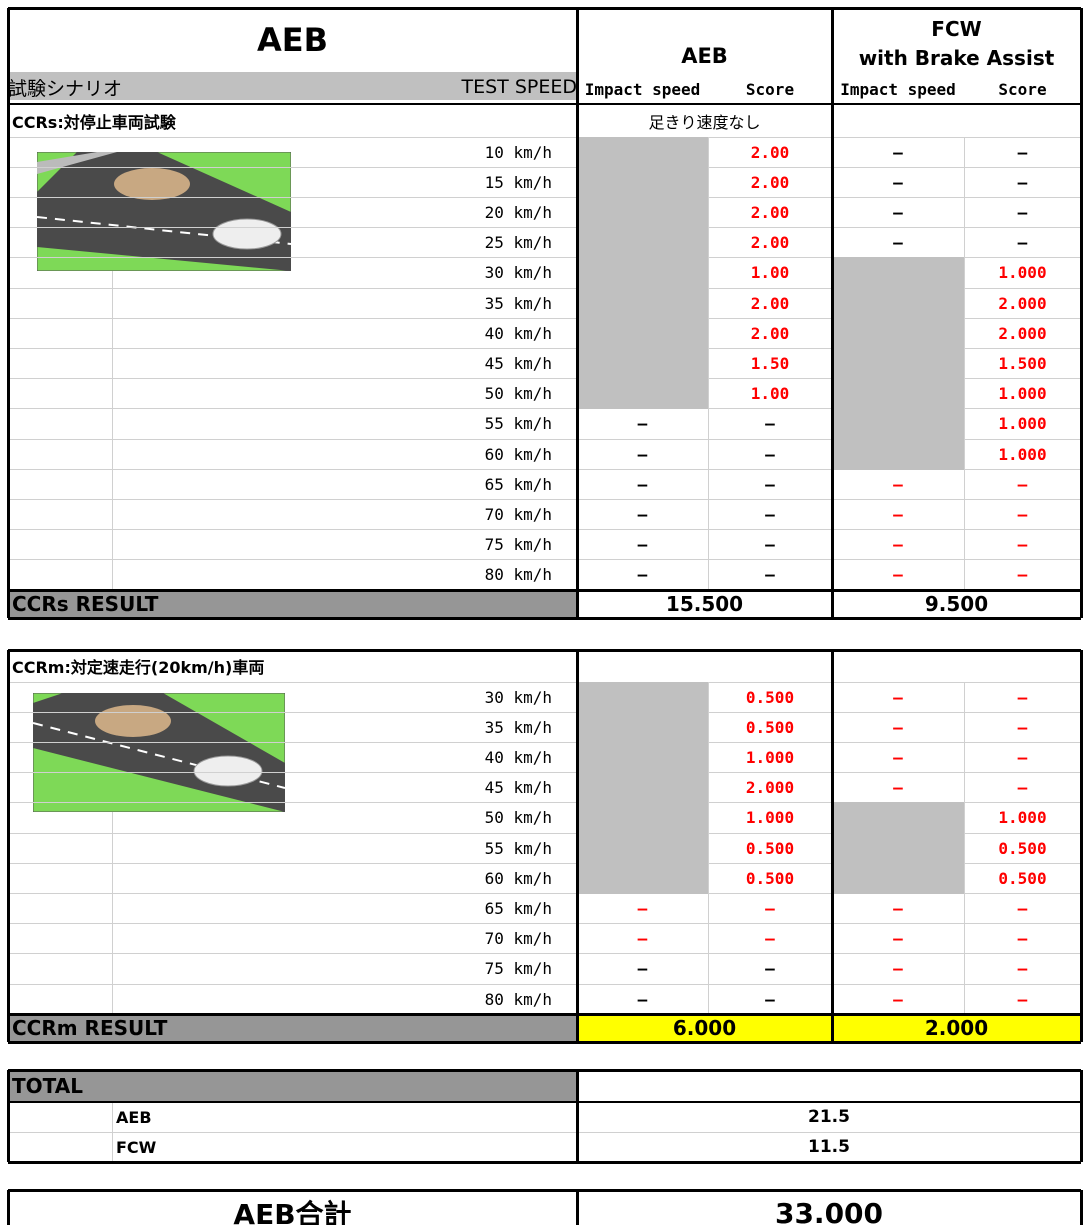 The width and height of the screenshot is (1083, 1225). I want to click on result-label: CCRm RESULT, so click(90, 1028).